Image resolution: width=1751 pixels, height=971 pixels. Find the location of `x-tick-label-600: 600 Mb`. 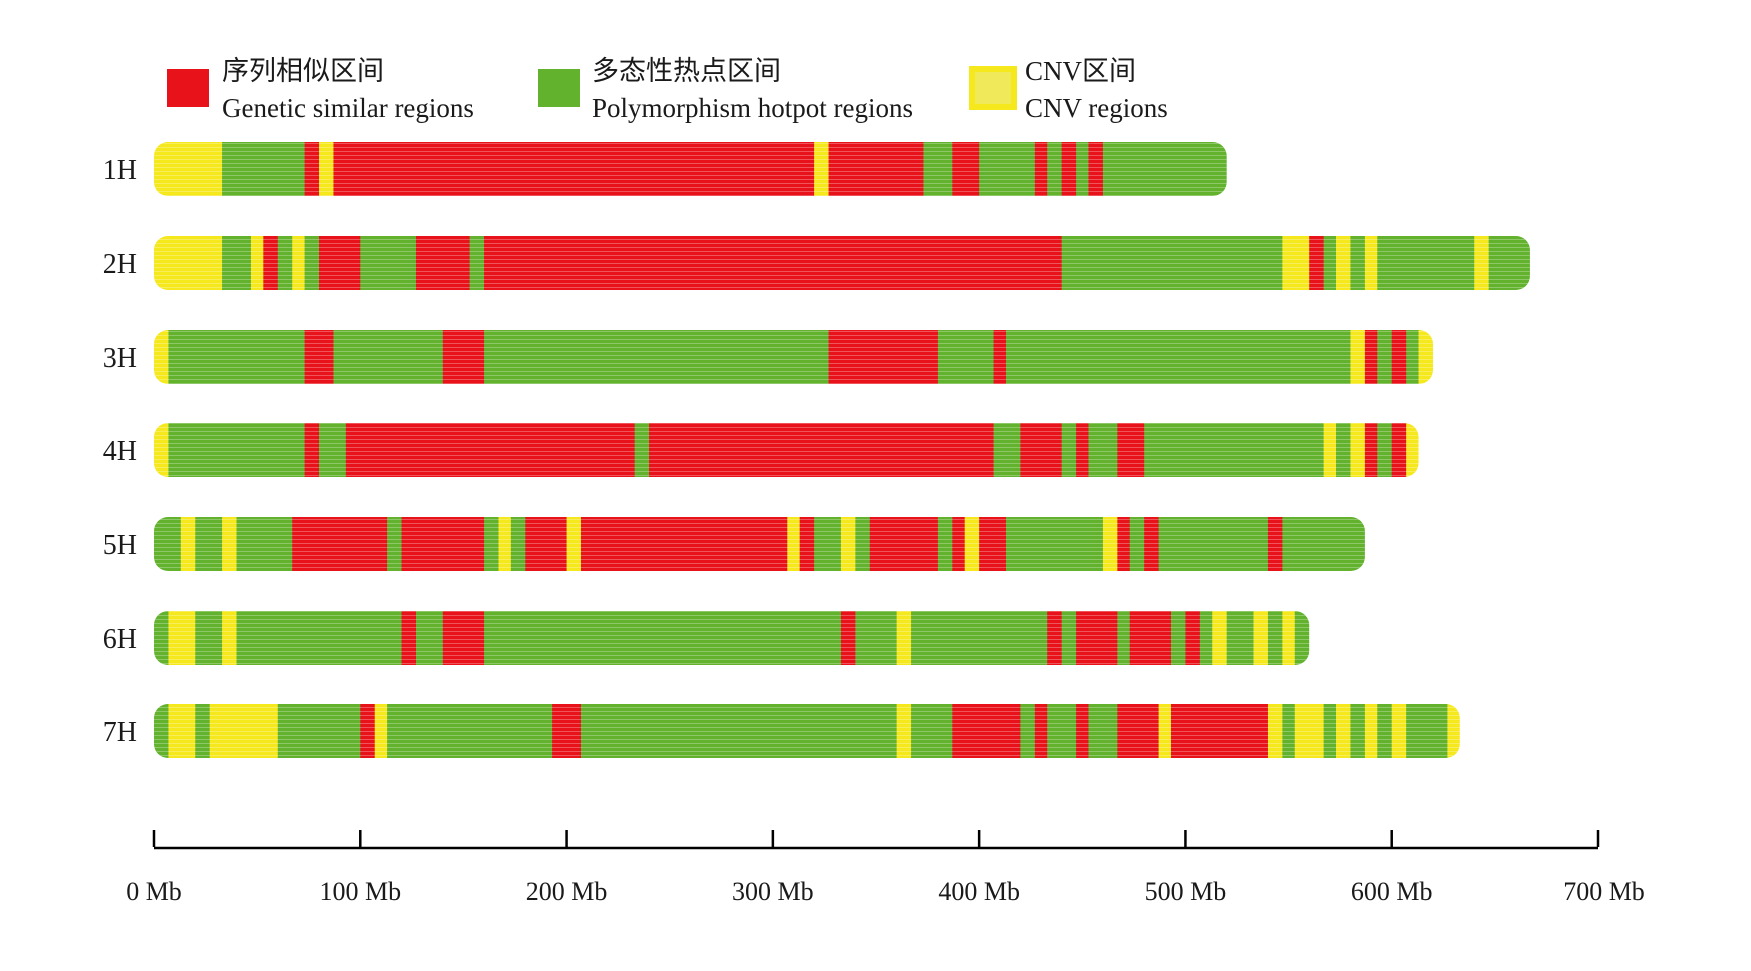

x-tick-label-600: 600 Mb is located at coordinates (1392, 891).